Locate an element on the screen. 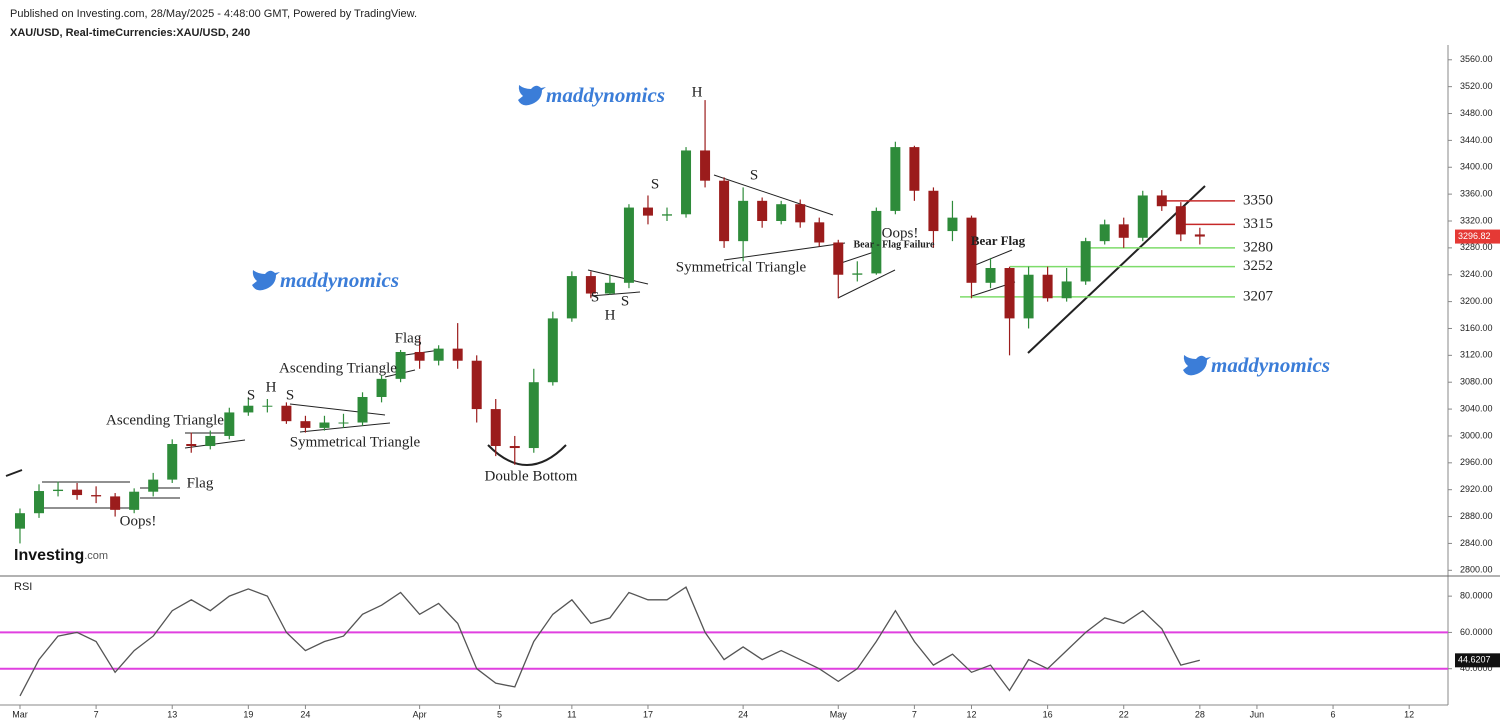 This screenshot has width=1500, height=721. annotation: Ascending Triangle is located at coordinates (165, 420).